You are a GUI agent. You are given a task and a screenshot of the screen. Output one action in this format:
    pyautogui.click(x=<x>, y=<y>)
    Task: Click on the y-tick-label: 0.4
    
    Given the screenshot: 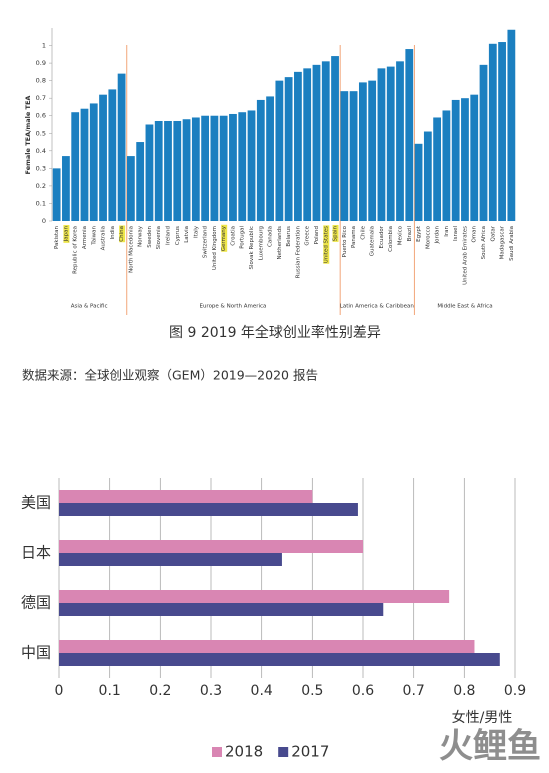 What is the action you would take?
    pyautogui.click(x=41, y=151)
    